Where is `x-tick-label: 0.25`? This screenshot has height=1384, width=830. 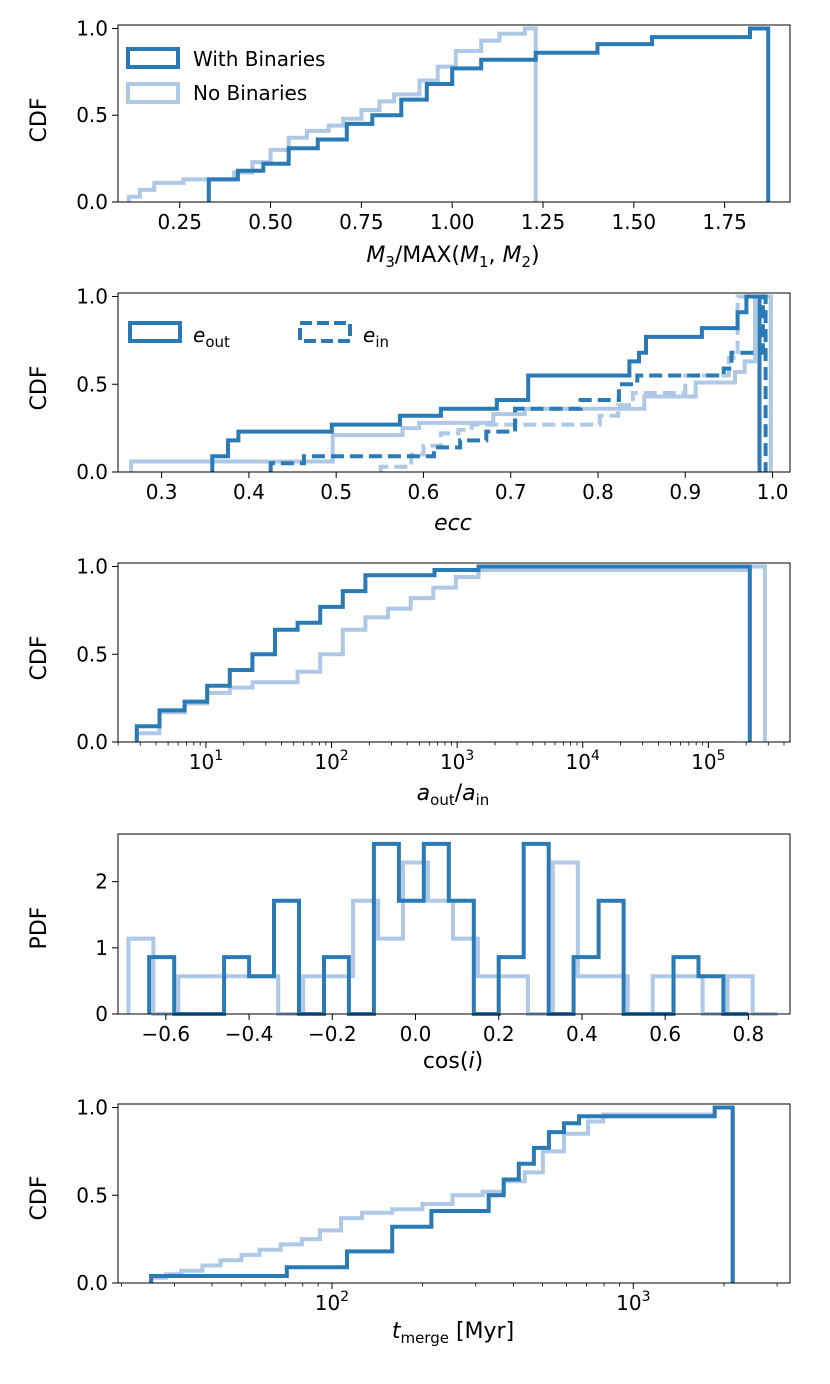
x-tick-label: 0.25 is located at coordinates (179, 222).